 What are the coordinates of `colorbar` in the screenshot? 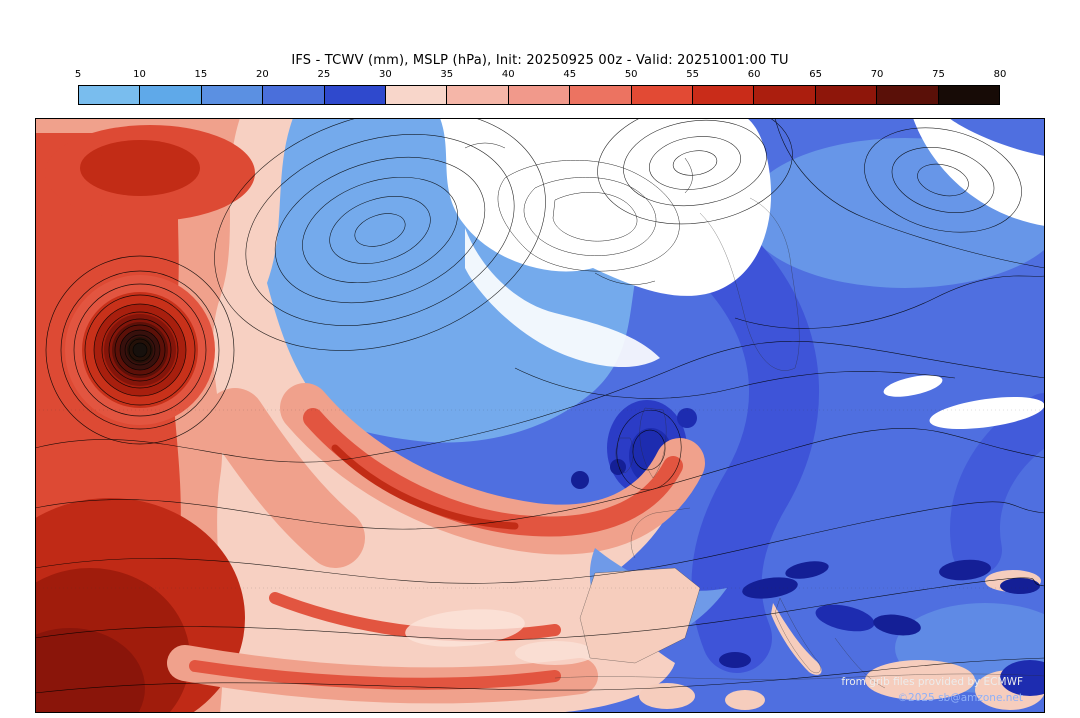 It's located at (539, 95).